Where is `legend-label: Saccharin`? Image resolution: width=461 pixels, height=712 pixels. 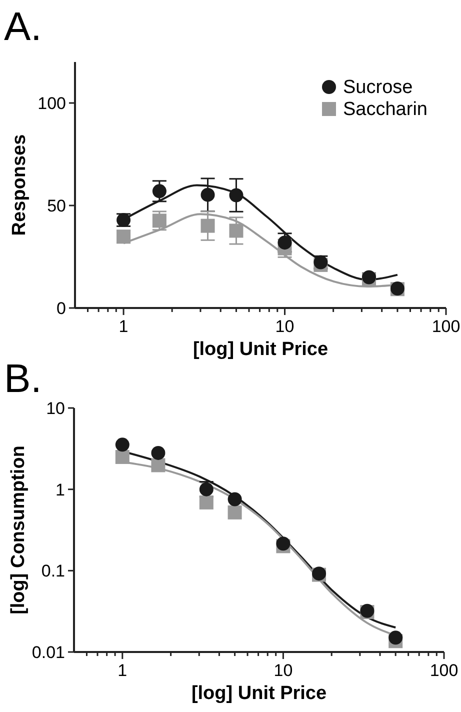
legend-label: Saccharin is located at coordinates (385, 109).